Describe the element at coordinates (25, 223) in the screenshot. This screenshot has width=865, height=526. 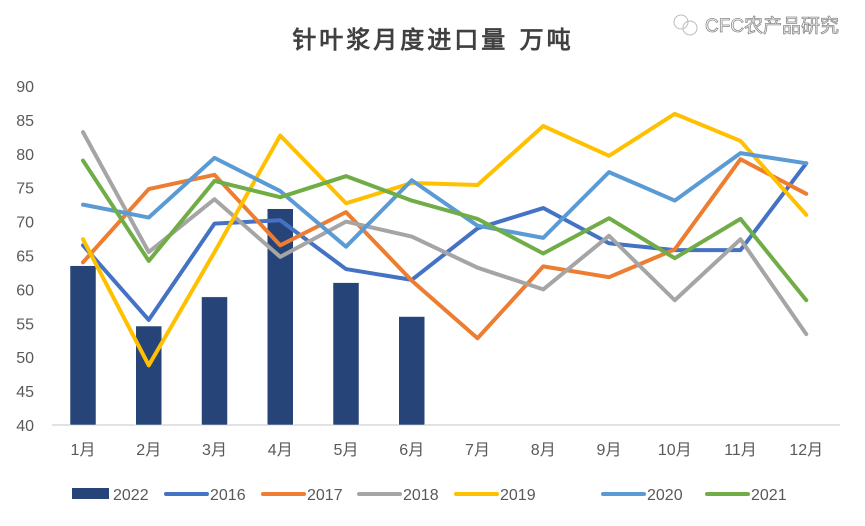
I see `y-tick-label: 70` at that location.